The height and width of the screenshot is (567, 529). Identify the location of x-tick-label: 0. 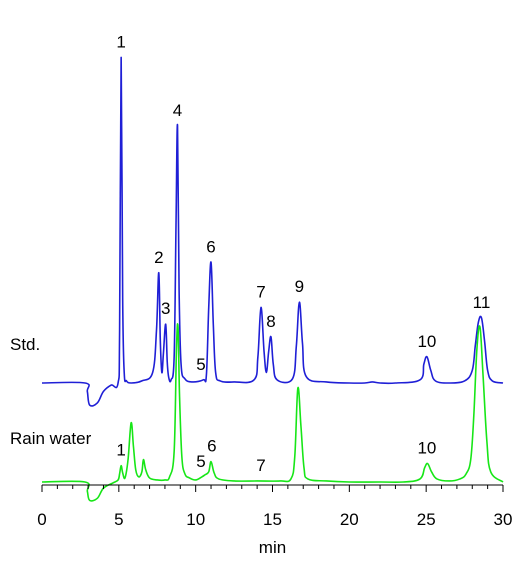
(41, 519).